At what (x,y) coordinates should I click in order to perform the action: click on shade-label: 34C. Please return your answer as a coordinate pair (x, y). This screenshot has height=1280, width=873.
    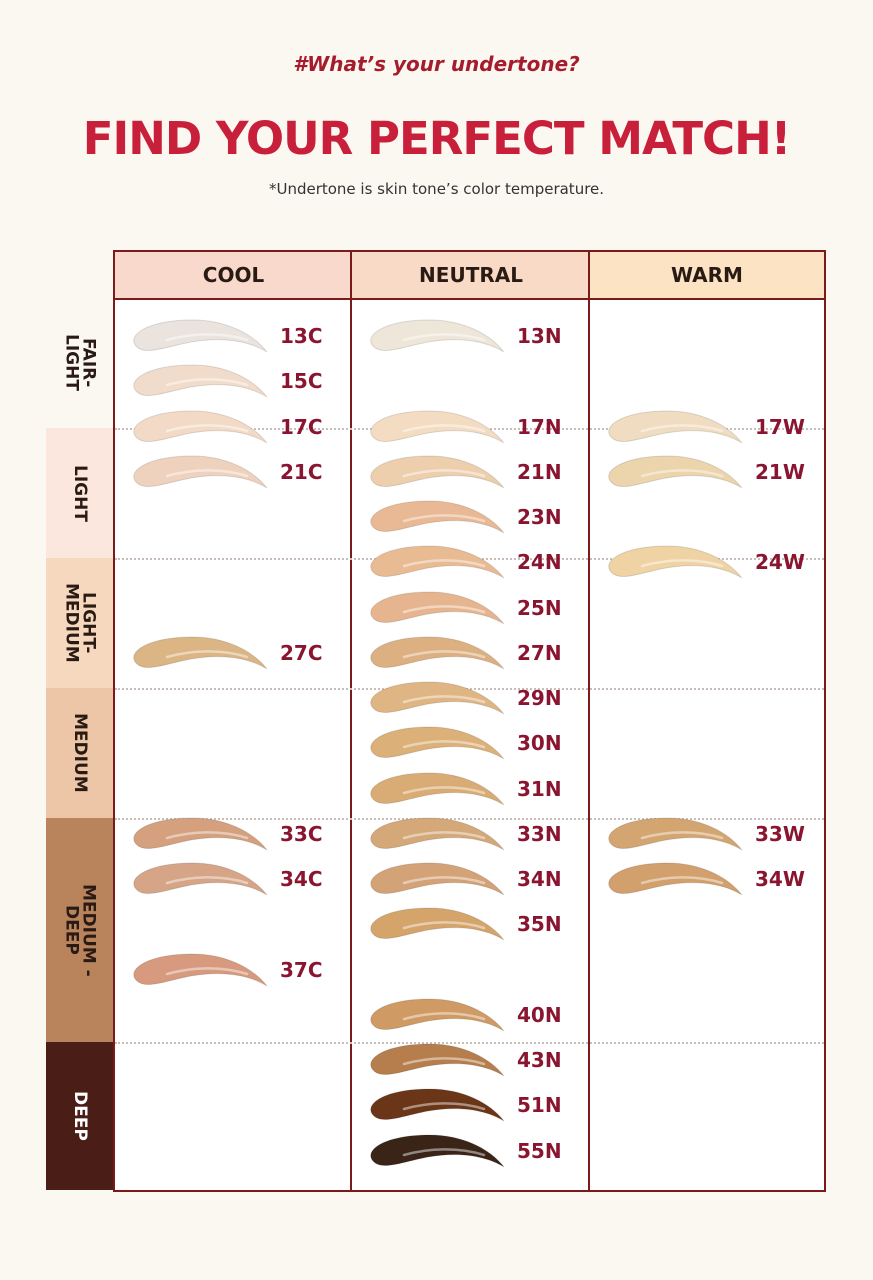
    Looking at the image, I should click on (301, 879).